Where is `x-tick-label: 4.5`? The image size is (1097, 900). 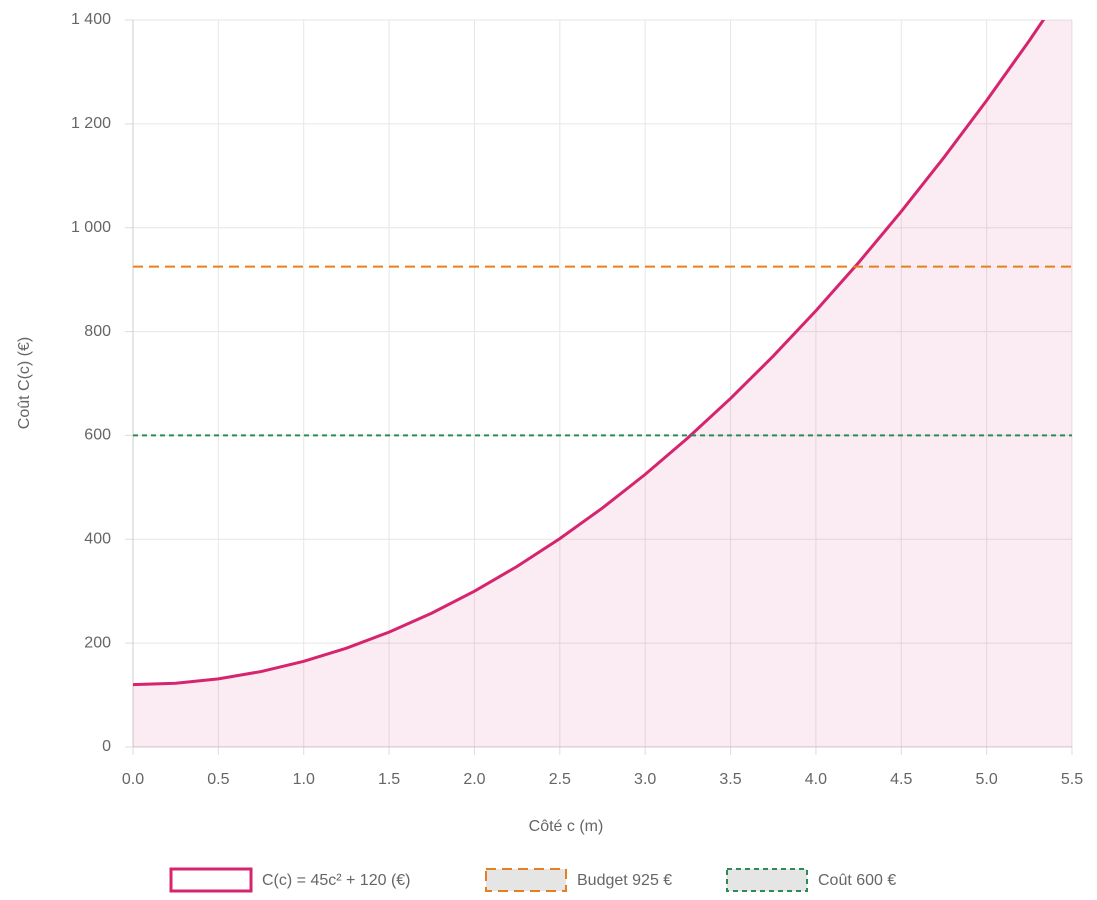 x-tick-label: 4.5 is located at coordinates (901, 779).